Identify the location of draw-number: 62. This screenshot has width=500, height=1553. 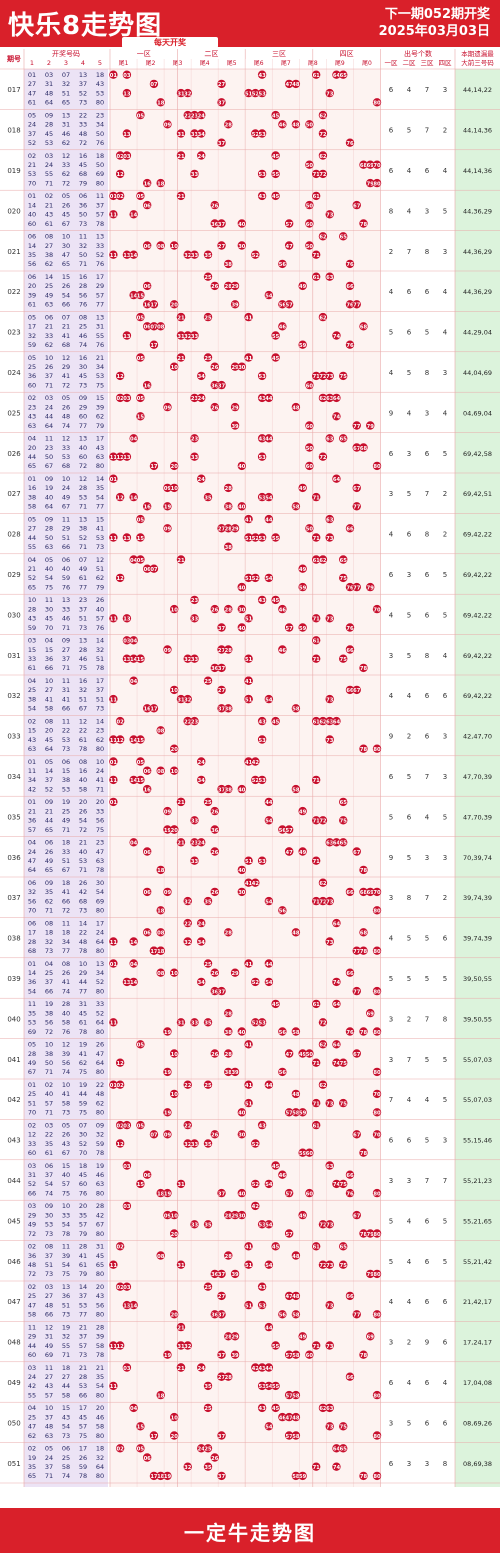
(49, 264).